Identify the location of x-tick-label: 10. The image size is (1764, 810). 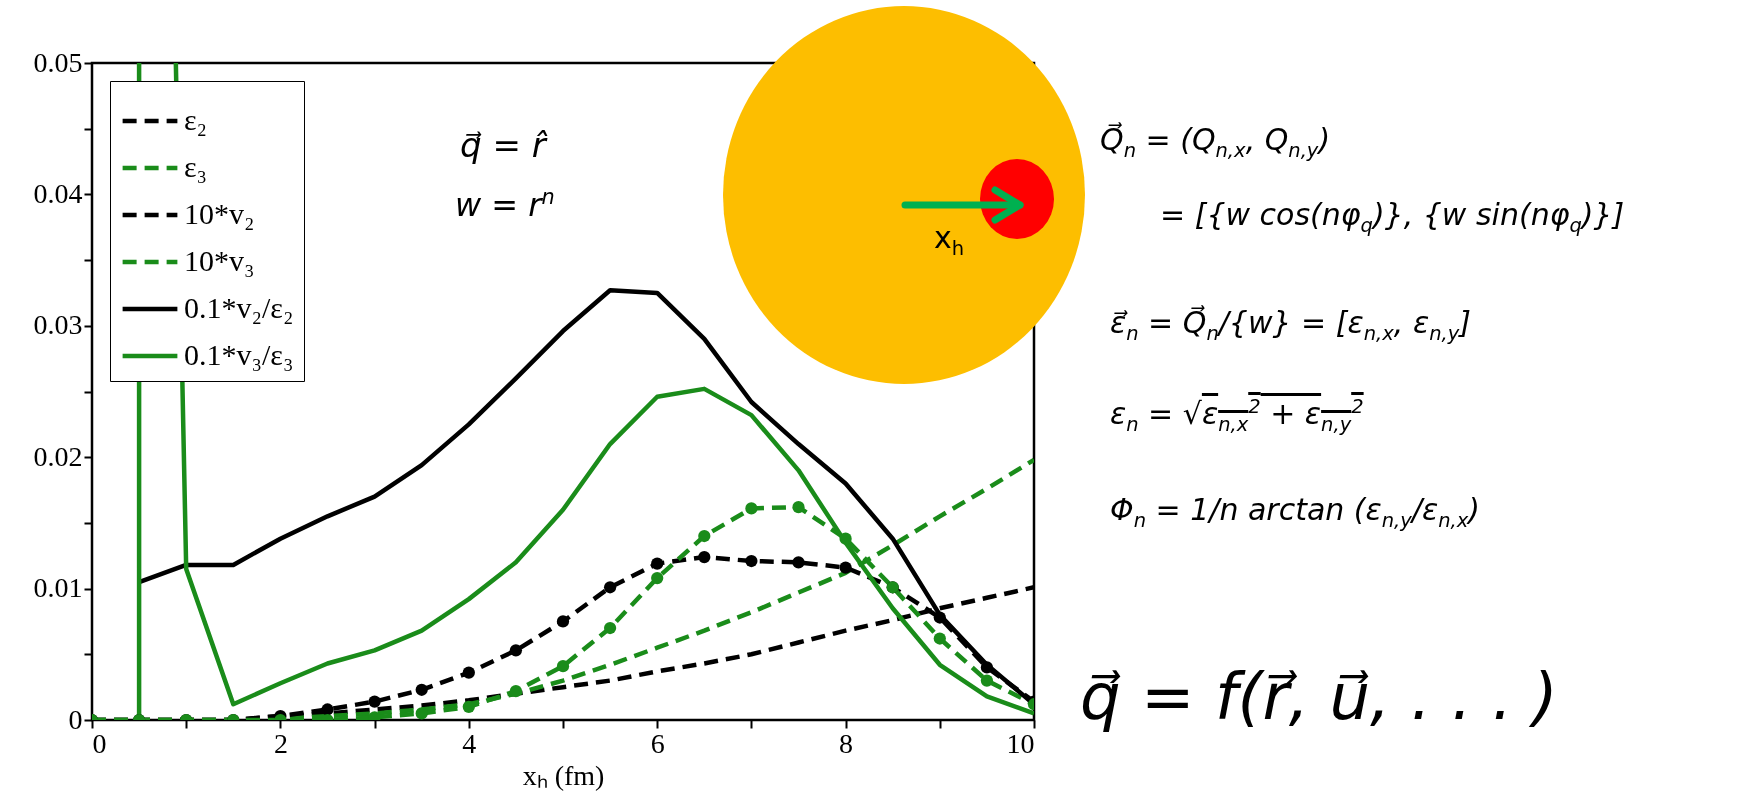
(1020, 743).